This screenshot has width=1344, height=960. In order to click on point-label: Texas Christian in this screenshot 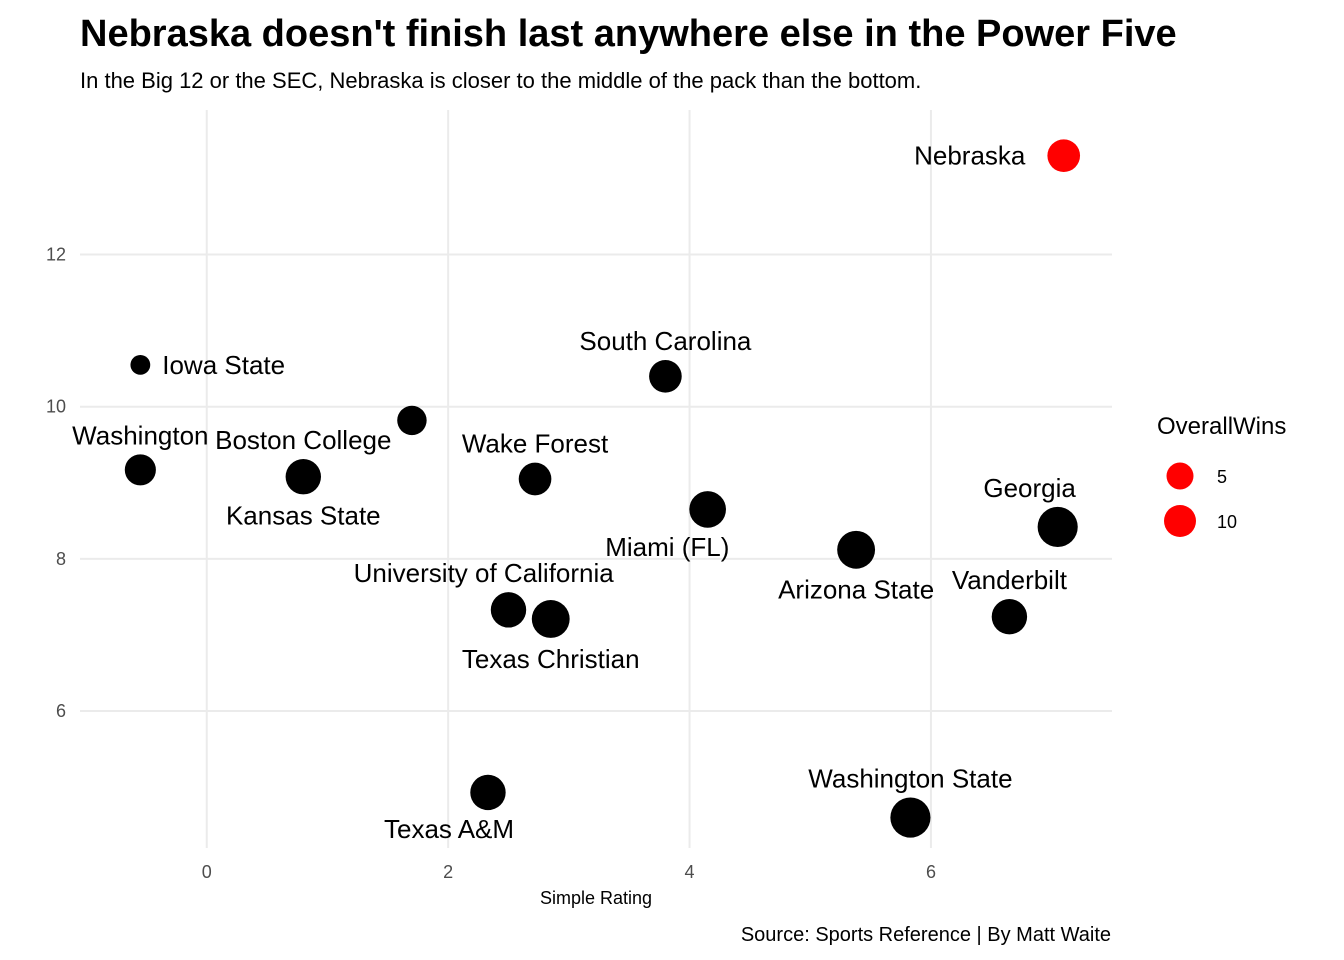, I will do `click(551, 659)`.